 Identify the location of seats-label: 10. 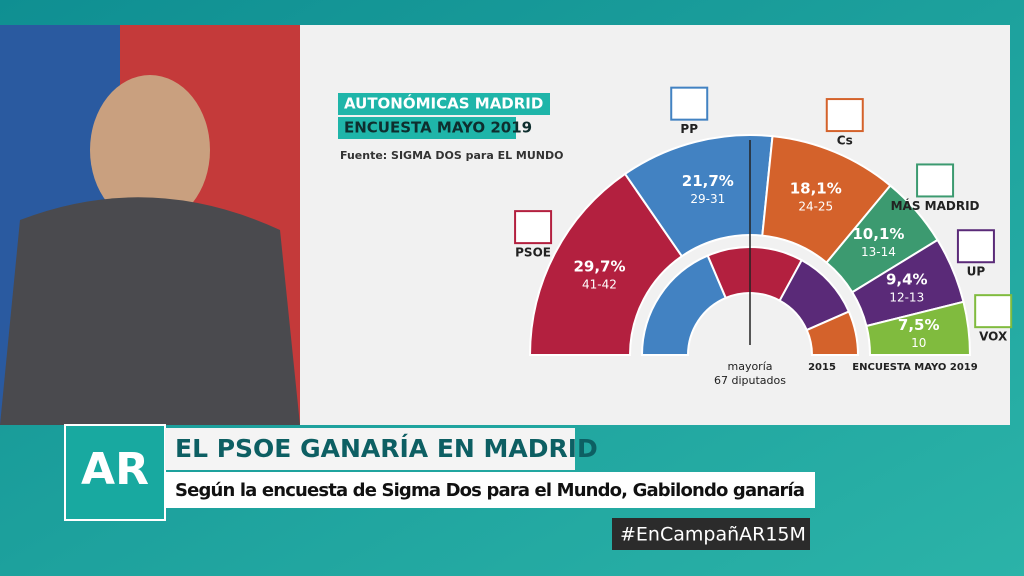
(918, 343).